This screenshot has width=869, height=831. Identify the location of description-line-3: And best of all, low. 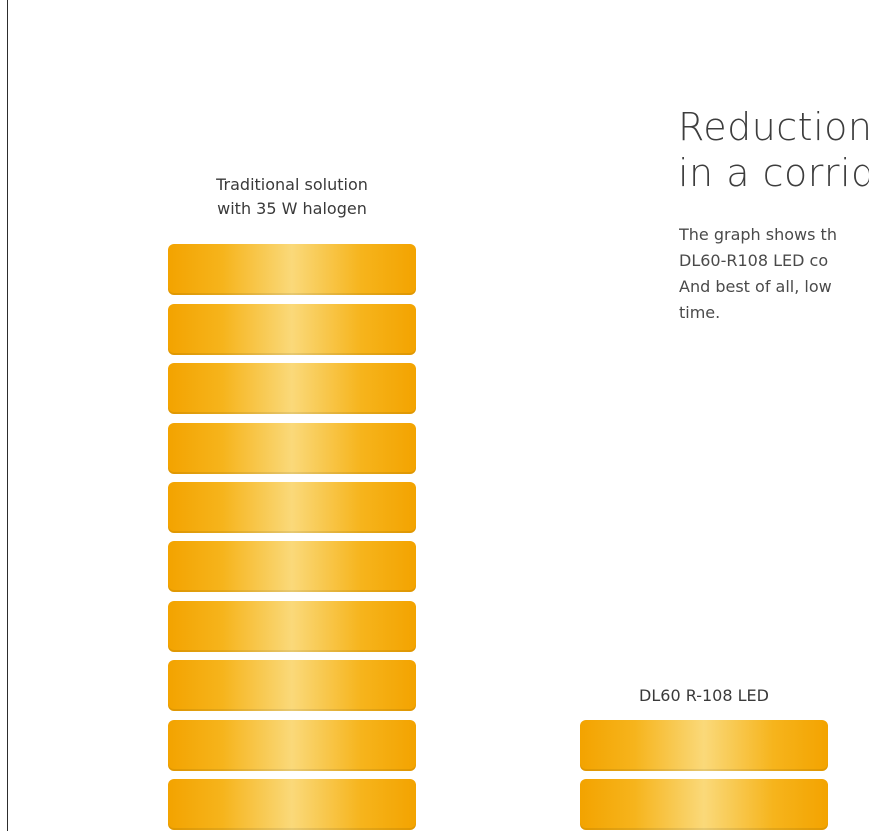
(755, 286).